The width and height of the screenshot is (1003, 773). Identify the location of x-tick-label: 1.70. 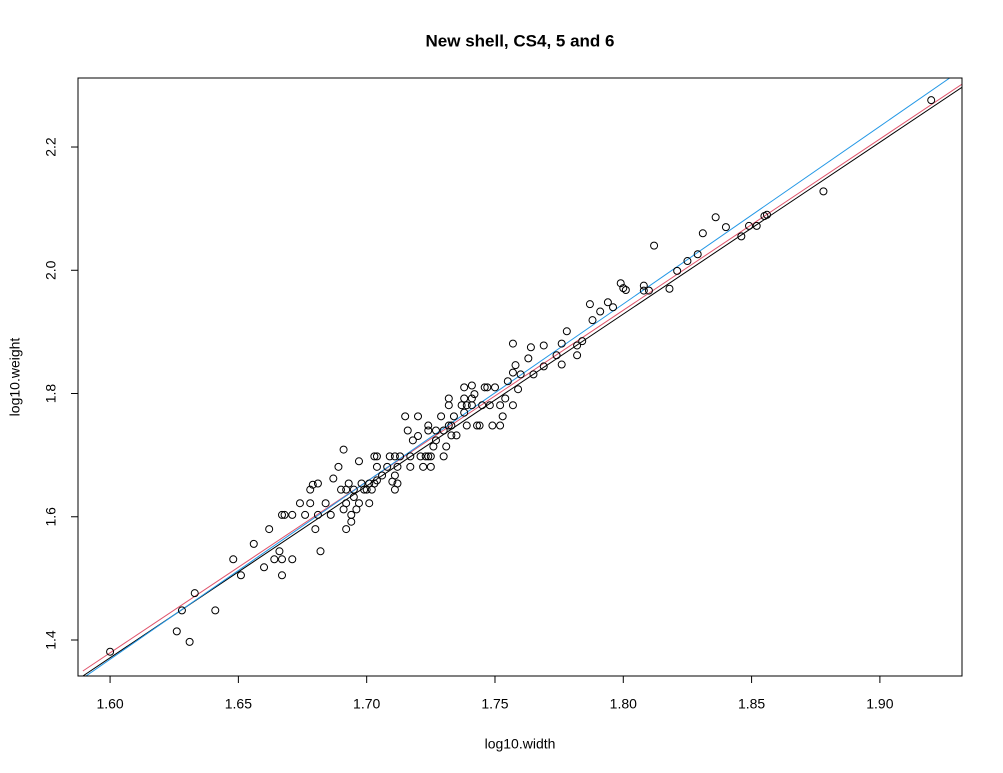
(366, 704).